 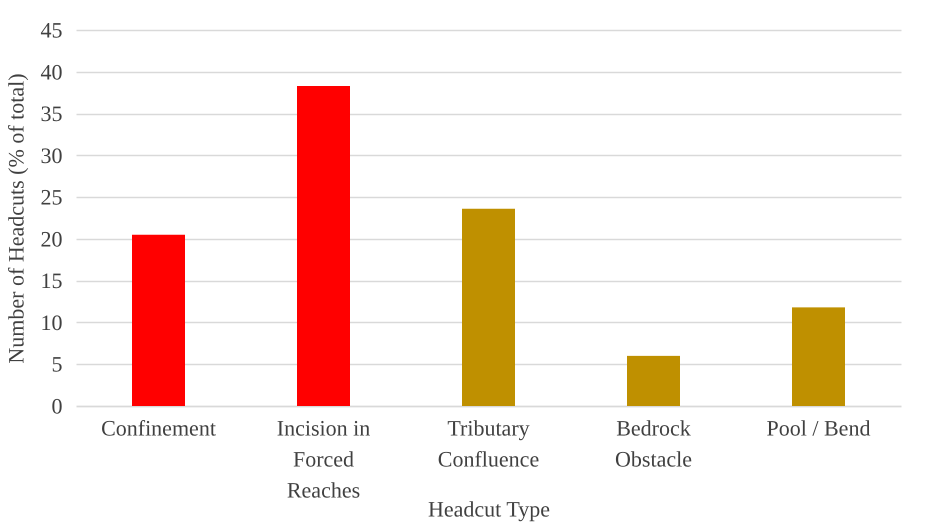 What do you see at coordinates (16, 218) in the screenshot?
I see `y-axis-title: Number of Headcuts (% of total)` at bounding box center [16, 218].